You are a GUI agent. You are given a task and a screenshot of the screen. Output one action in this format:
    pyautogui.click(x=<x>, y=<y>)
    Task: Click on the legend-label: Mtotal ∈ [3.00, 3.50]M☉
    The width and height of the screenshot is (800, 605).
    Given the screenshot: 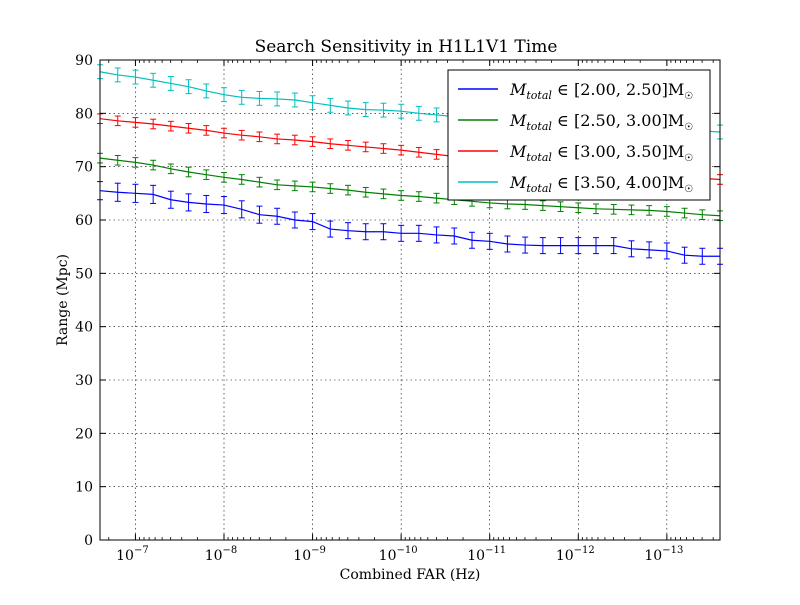 What is the action you would take?
    pyautogui.click(x=601, y=153)
    